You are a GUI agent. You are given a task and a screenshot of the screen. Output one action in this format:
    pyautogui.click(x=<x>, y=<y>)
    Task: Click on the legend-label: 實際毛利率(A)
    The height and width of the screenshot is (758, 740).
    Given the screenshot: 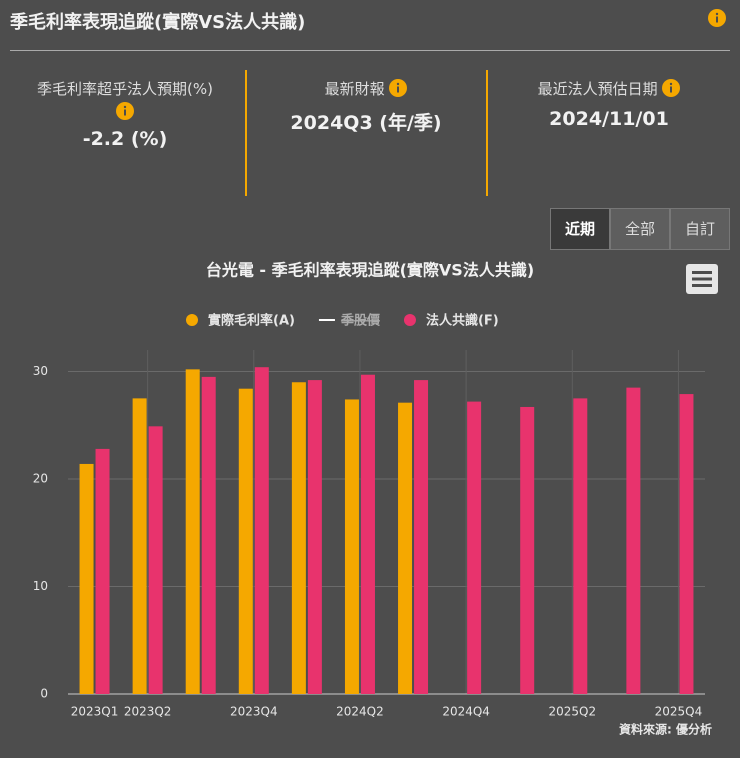 What is the action you would take?
    pyautogui.click(x=251, y=321)
    